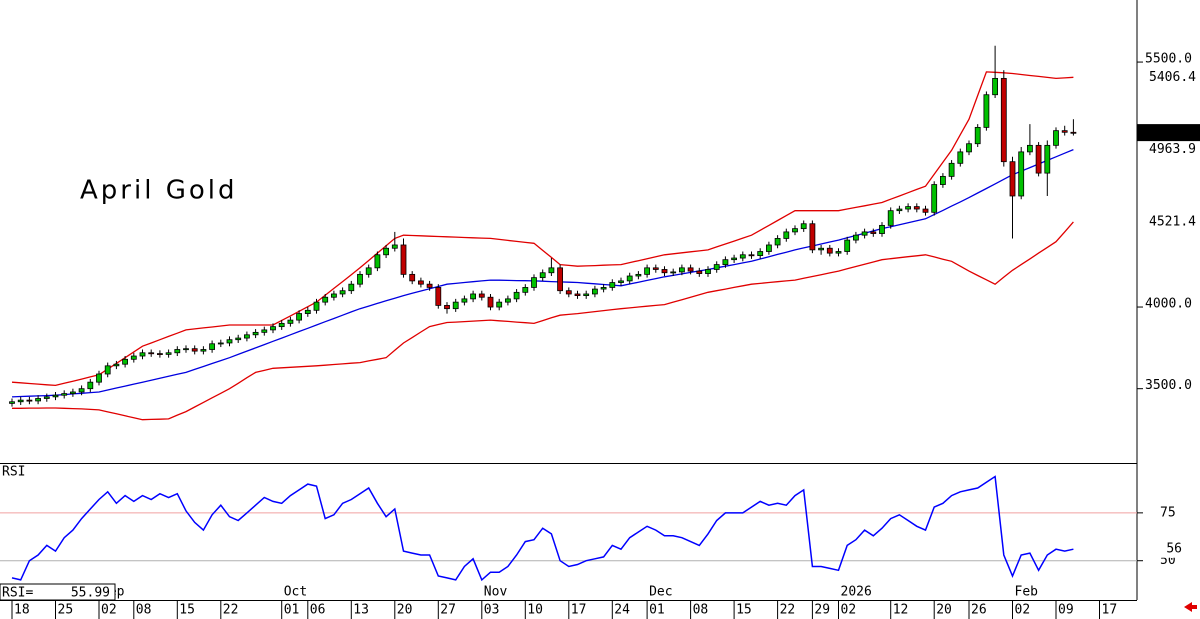 This screenshot has width=1200, height=619. Describe the element at coordinates (1163, 549) in the screenshot. I see `rsi-last-box` at that location.